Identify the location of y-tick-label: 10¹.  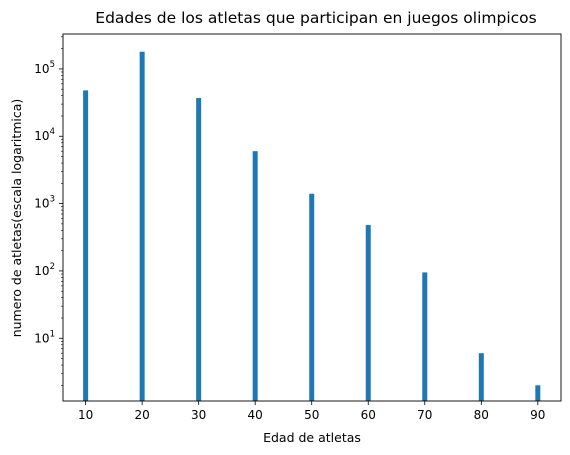
(44, 337).